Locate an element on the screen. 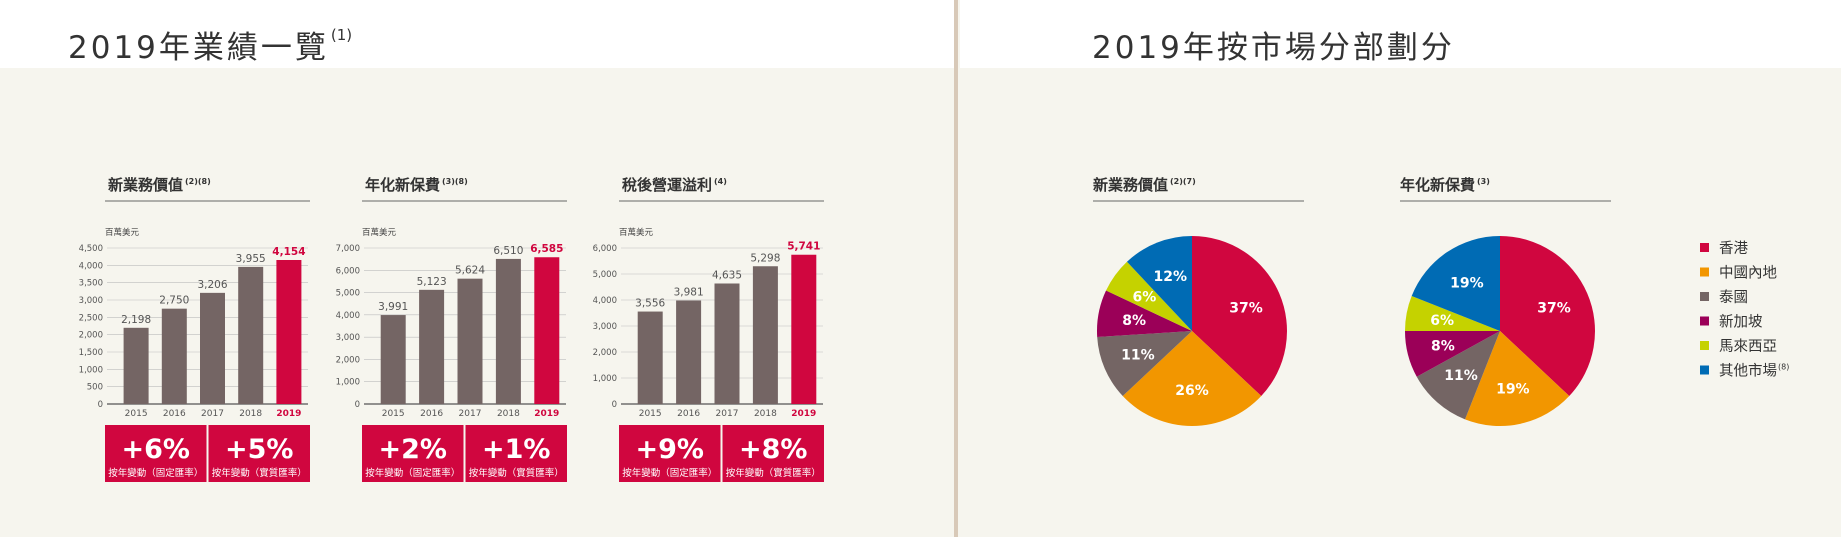 This screenshot has height=537, width=1841. value-label: 3,955 is located at coordinates (251, 259).